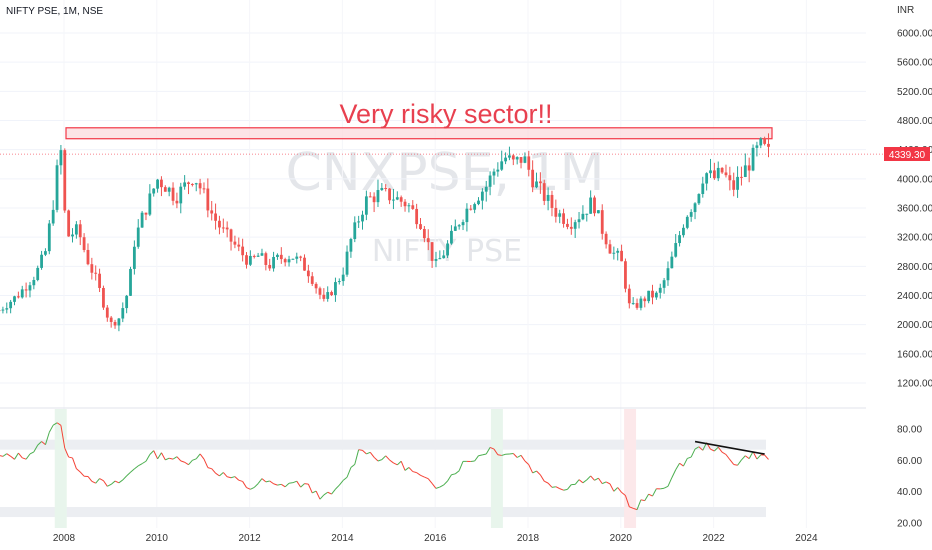 The height and width of the screenshot is (550, 932). Describe the element at coordinates (444, 173) in the screenshot. I see `watermark-symbol: CNXPSE, 1M` at that location.